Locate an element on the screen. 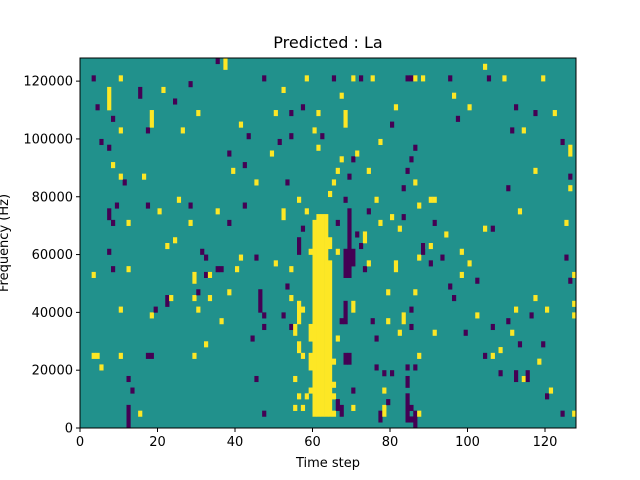 Image resolution: width=640 pixels, height=480 pixels. x-tick-label: 0 is located at coordinates (80, 442).